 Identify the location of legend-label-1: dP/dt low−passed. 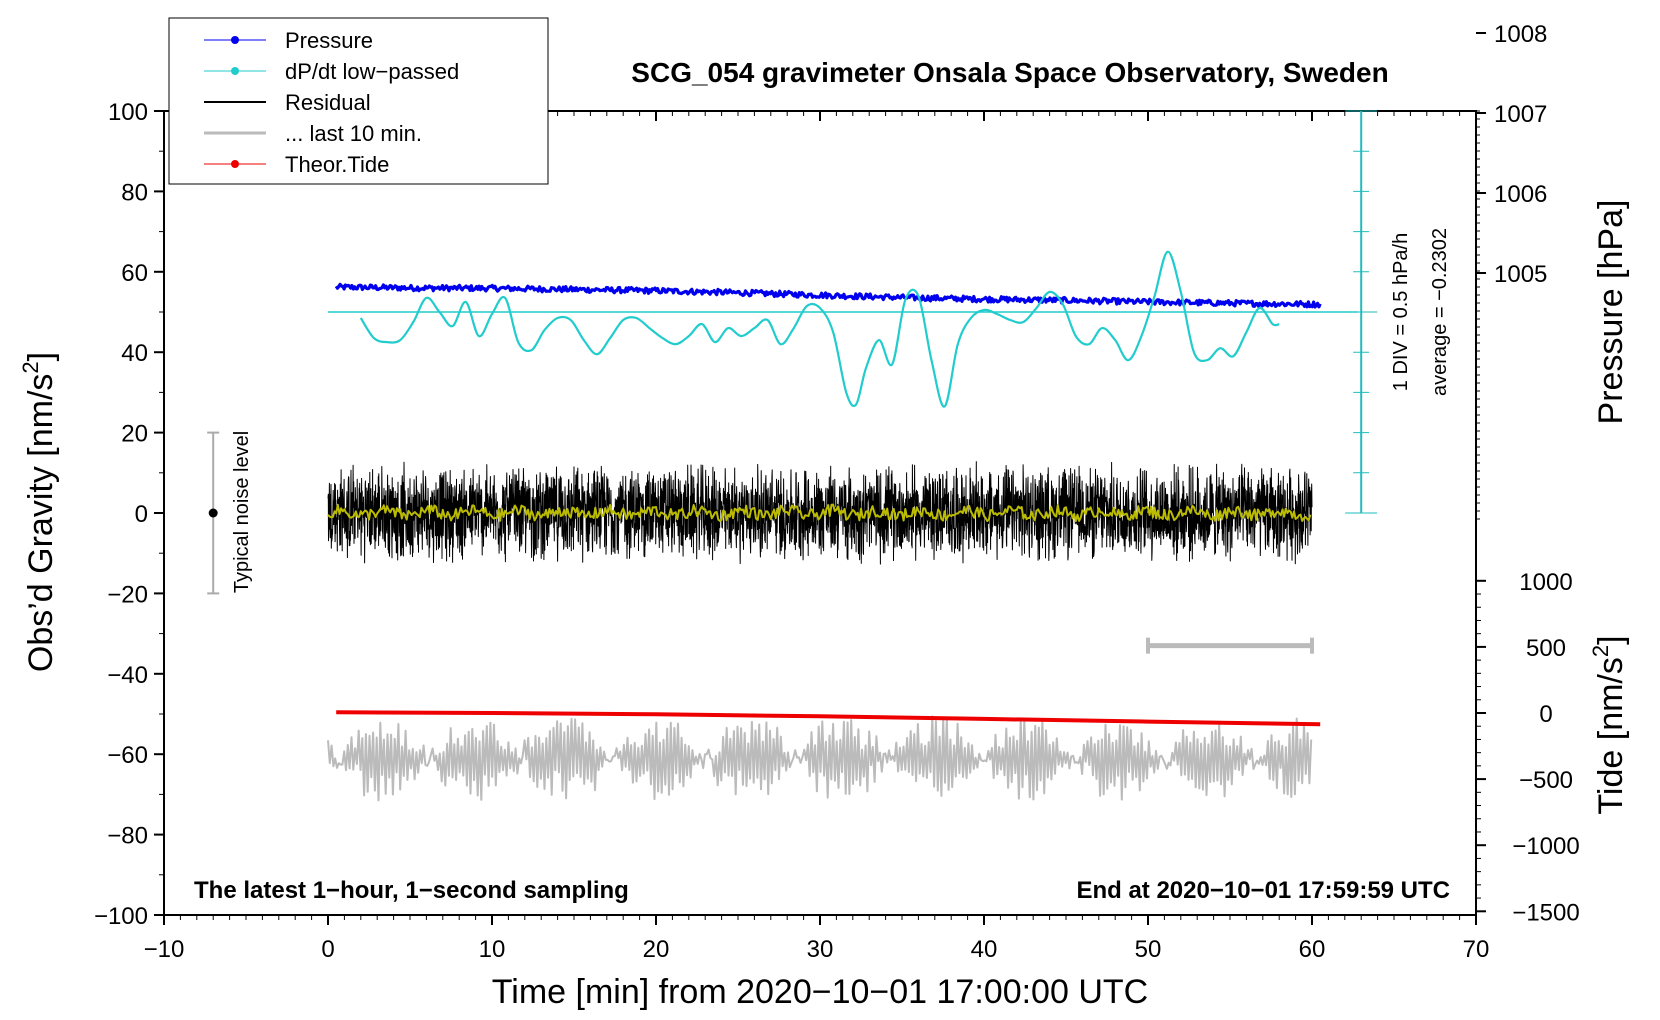
(372, 71).